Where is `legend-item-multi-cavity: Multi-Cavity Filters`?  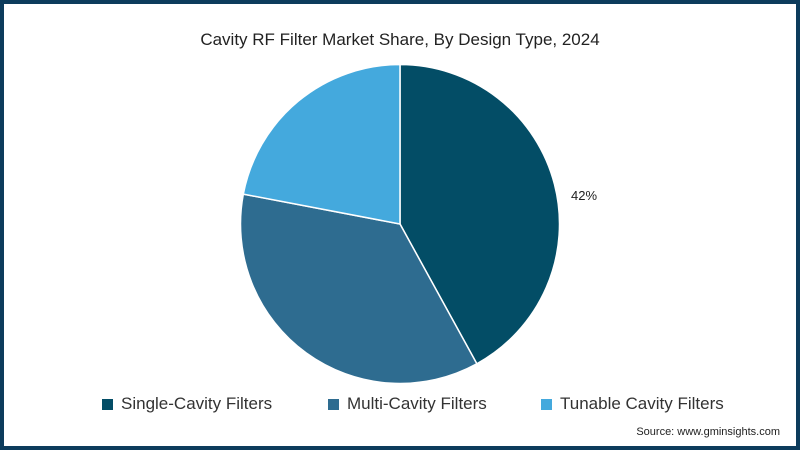 legend-item-multi-cavity: Multi-Cavity Filters is located at coordinates (407, 404).